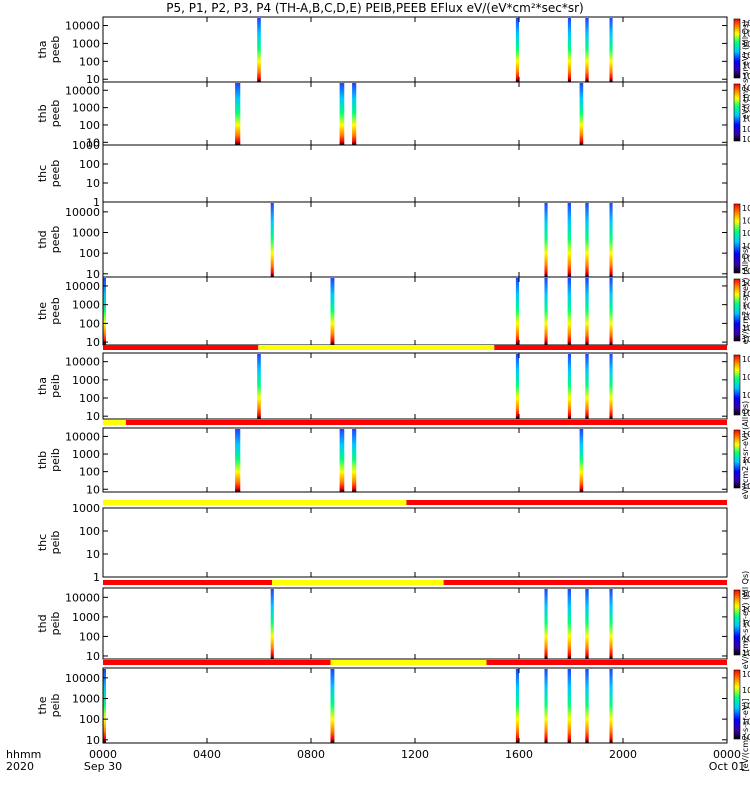  Describe the element at coordinates (415, 754) in the screenshot. I see `x-tick-label: 1200` at that location.